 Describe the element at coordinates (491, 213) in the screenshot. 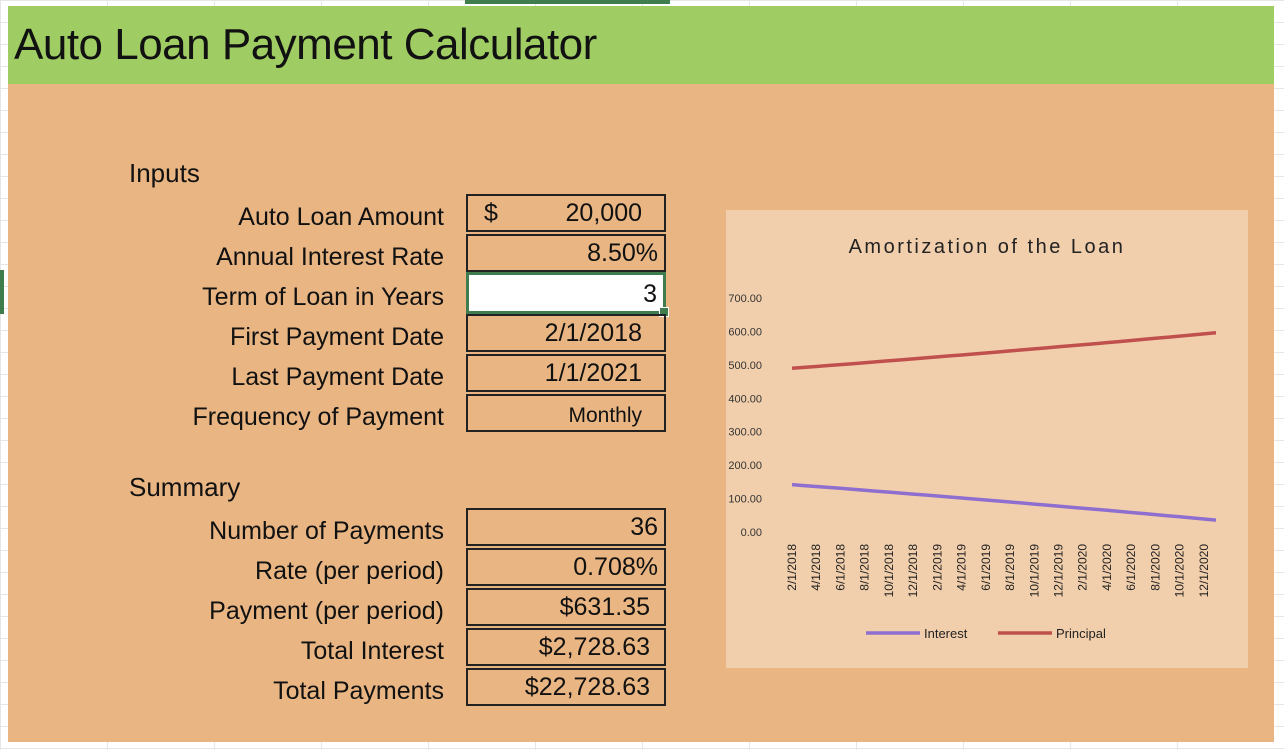

I see `currency-symbol: $` at that location.